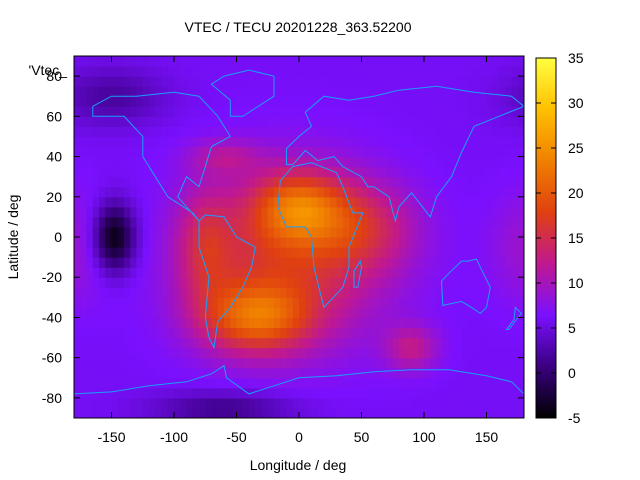 The width and height of the screenshot is (640, 480). I want to click on colorbar-tick-label: 30, so click(576, 103).